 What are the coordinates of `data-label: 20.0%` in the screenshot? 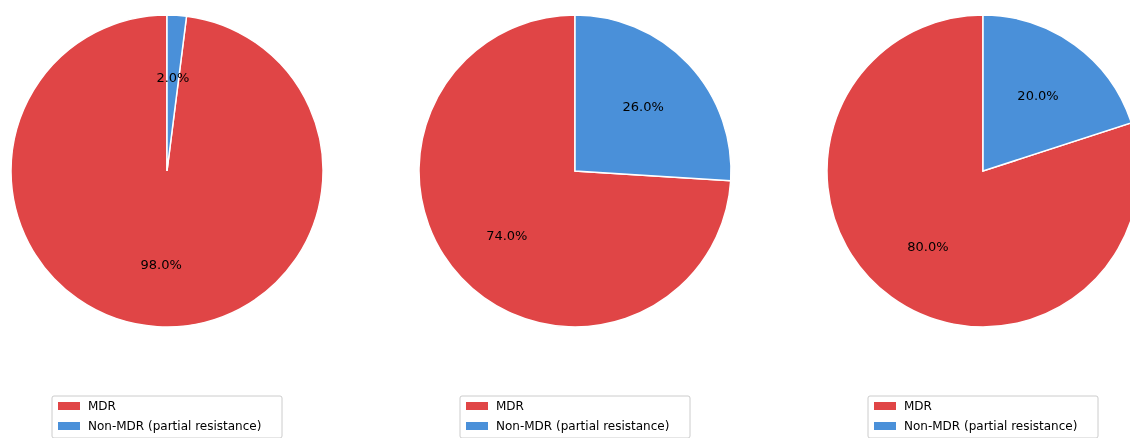 It's located at (1038, 95).